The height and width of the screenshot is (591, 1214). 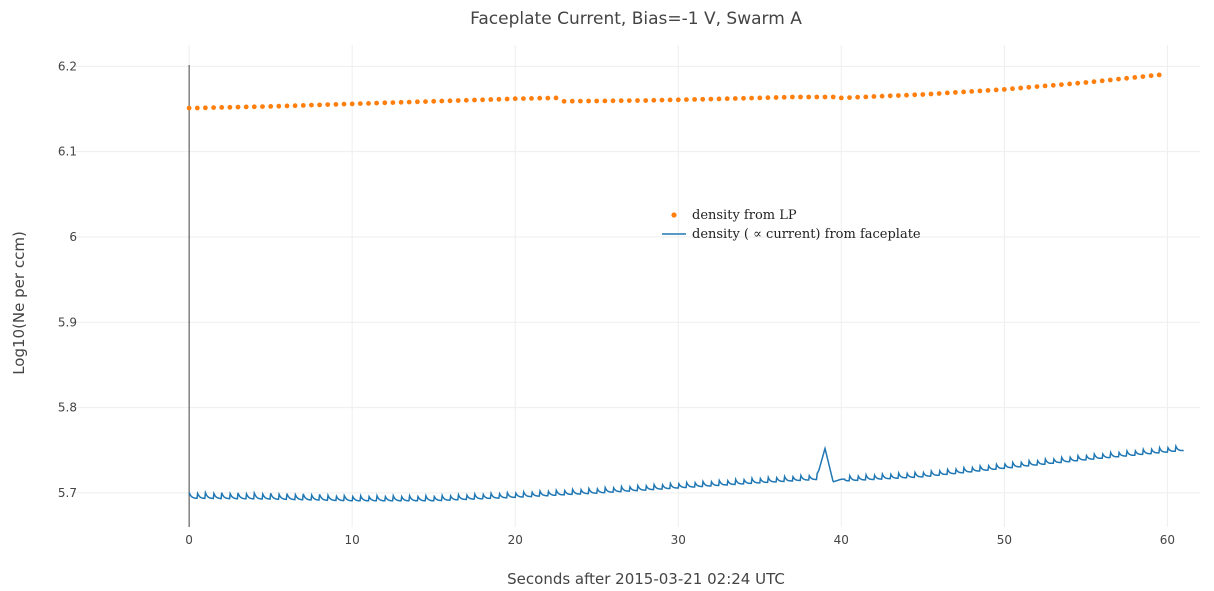 What do you see at coordinates (680, 540) in the screenshot?
I see `x-tick-labels: 0 10 20 30 40 50 60` at bounding box center [680, 540].